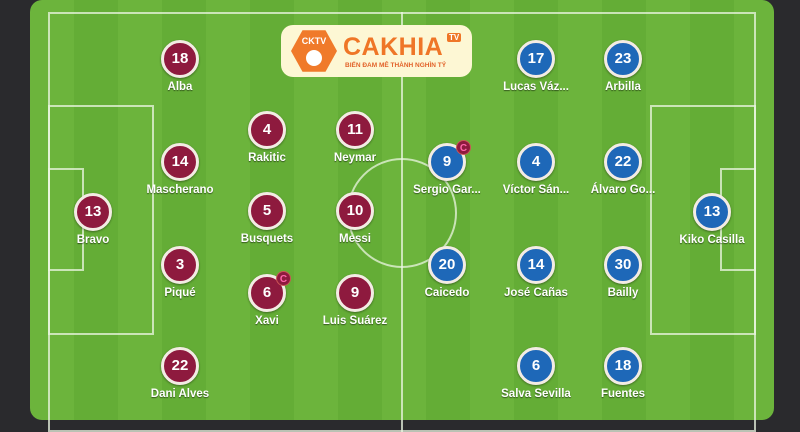 This screenshot has height=432, width=800. I want to click on home-player: 22 Dani Alves, so click(180, 373).